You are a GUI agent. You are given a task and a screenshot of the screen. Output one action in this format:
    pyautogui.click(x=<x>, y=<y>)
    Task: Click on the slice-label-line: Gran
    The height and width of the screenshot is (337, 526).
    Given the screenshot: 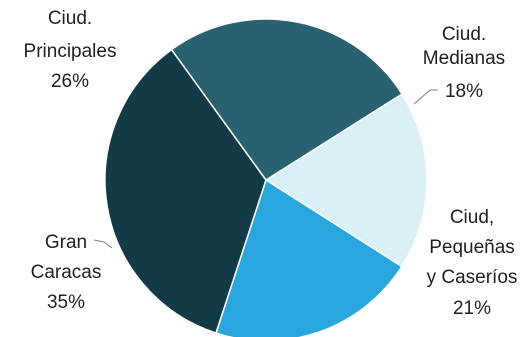 What is the action you would take?
    pyautogui.click(x=66, y=242)
    